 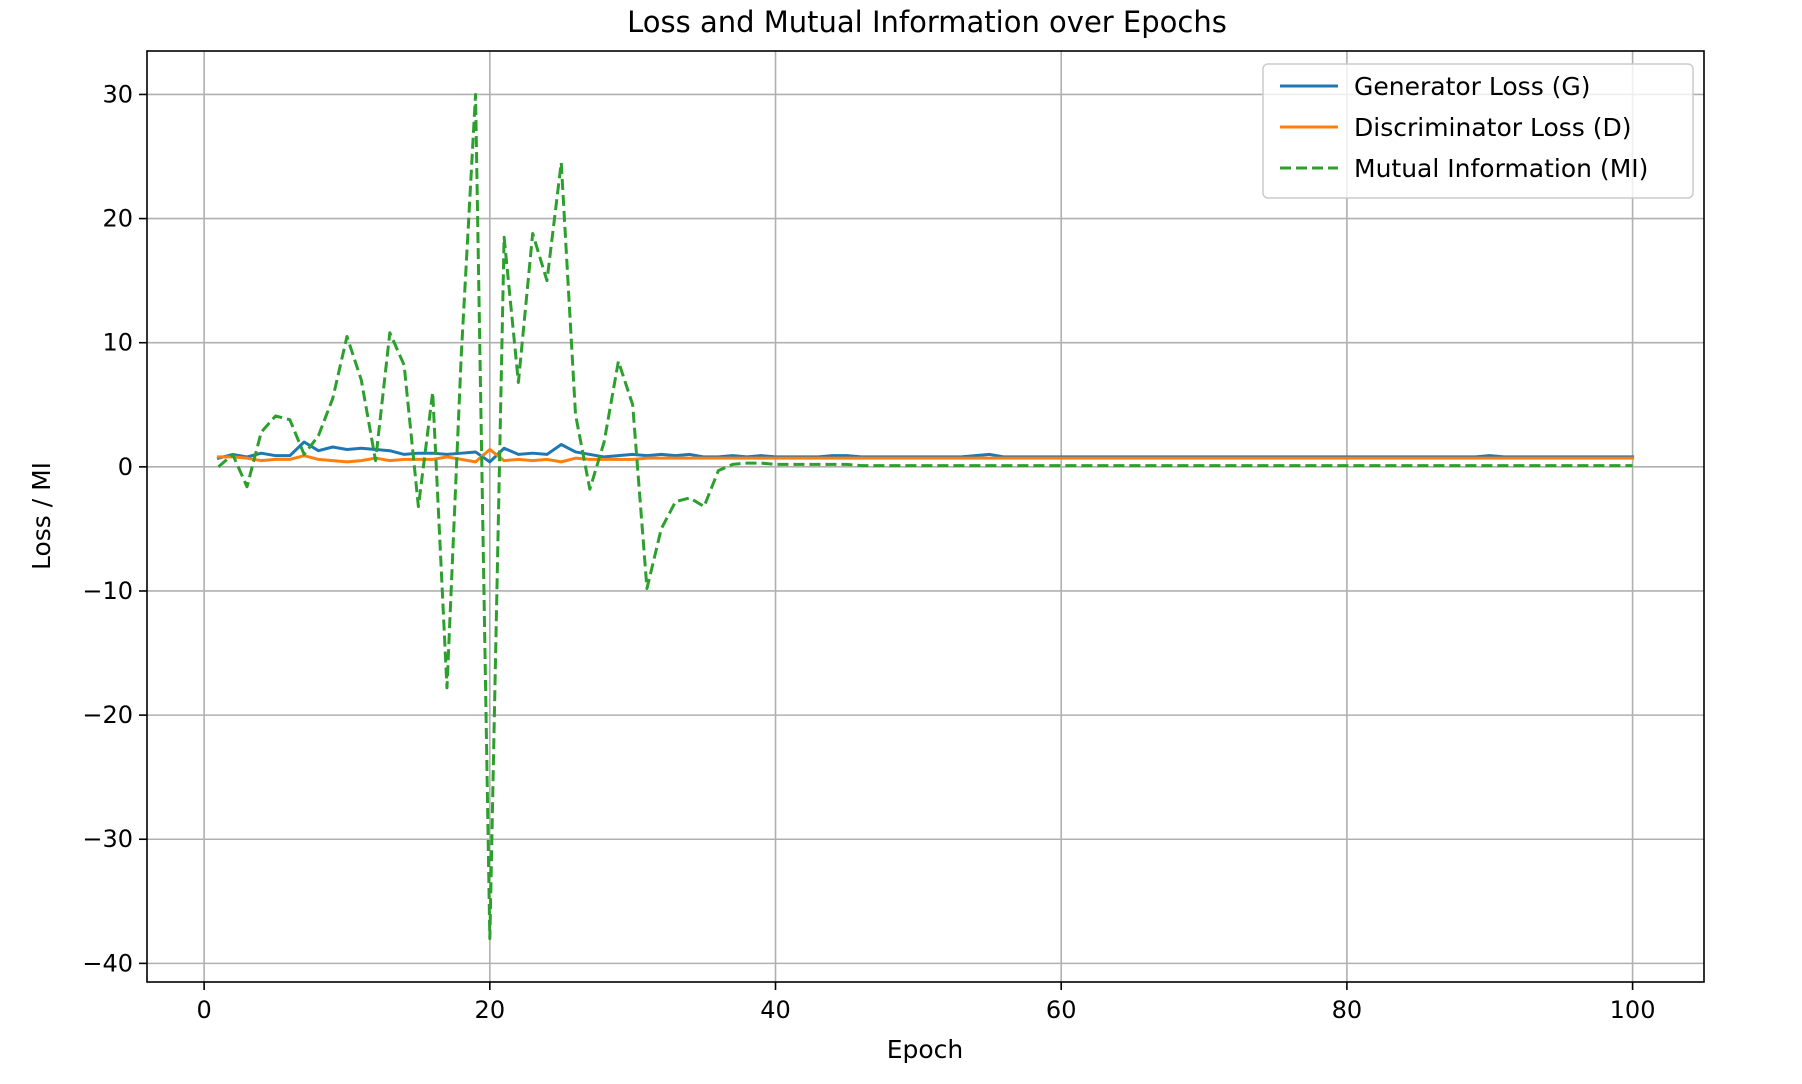 I want to click on y-tick-label: −20, so click(x=107, y=715).